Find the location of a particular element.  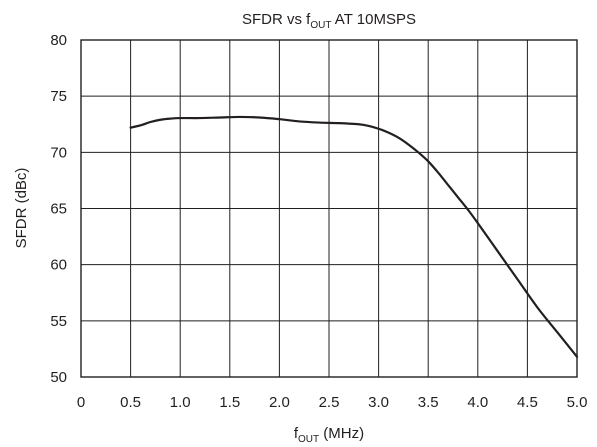

y-tick-labels: 50 55 60 65 70 75 80 is located at coordinates (58, 209).